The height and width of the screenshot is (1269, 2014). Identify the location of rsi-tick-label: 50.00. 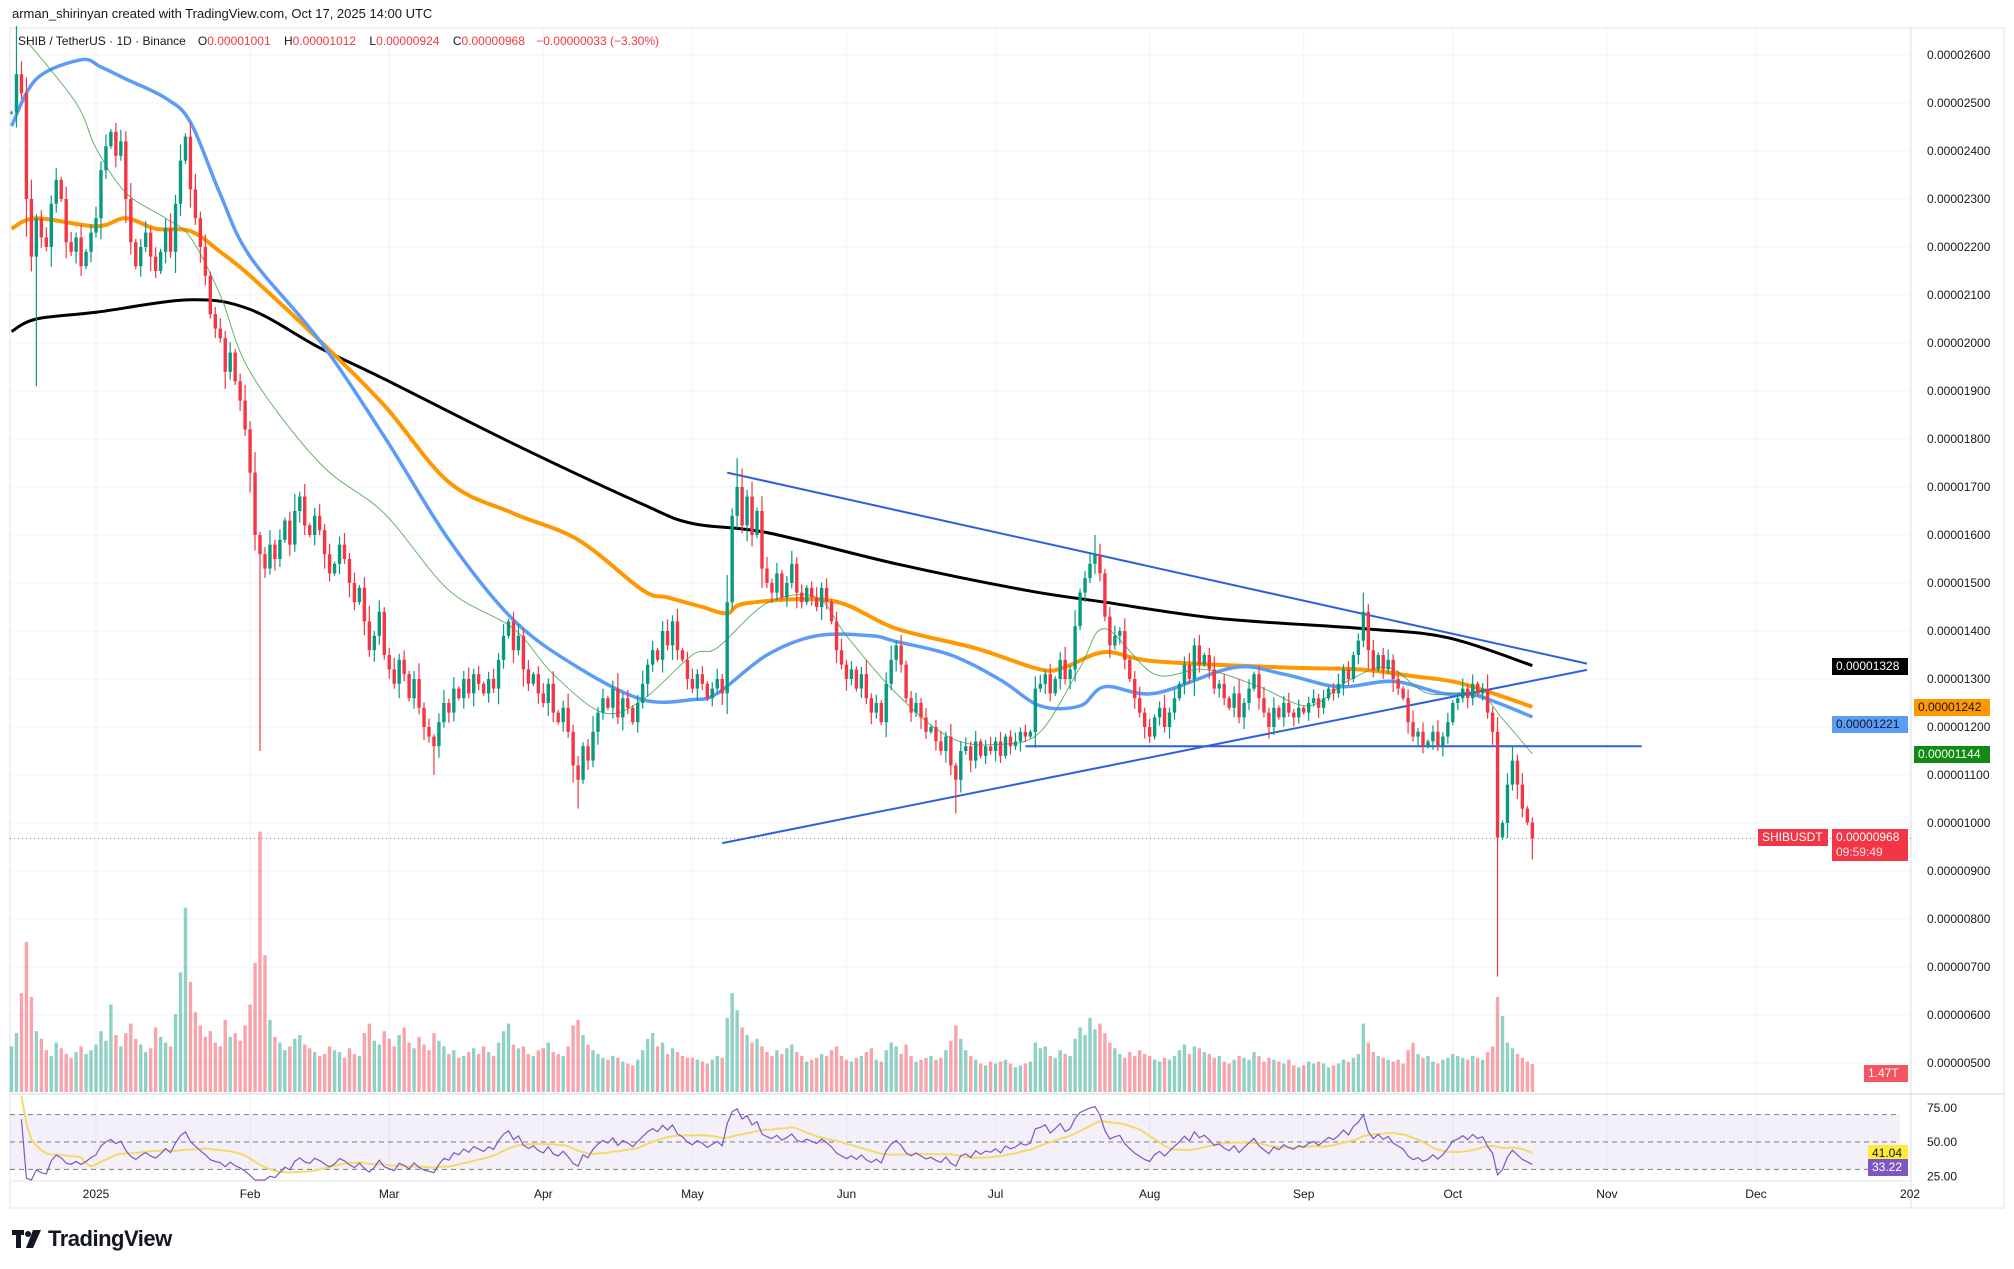
(1942, 1142).